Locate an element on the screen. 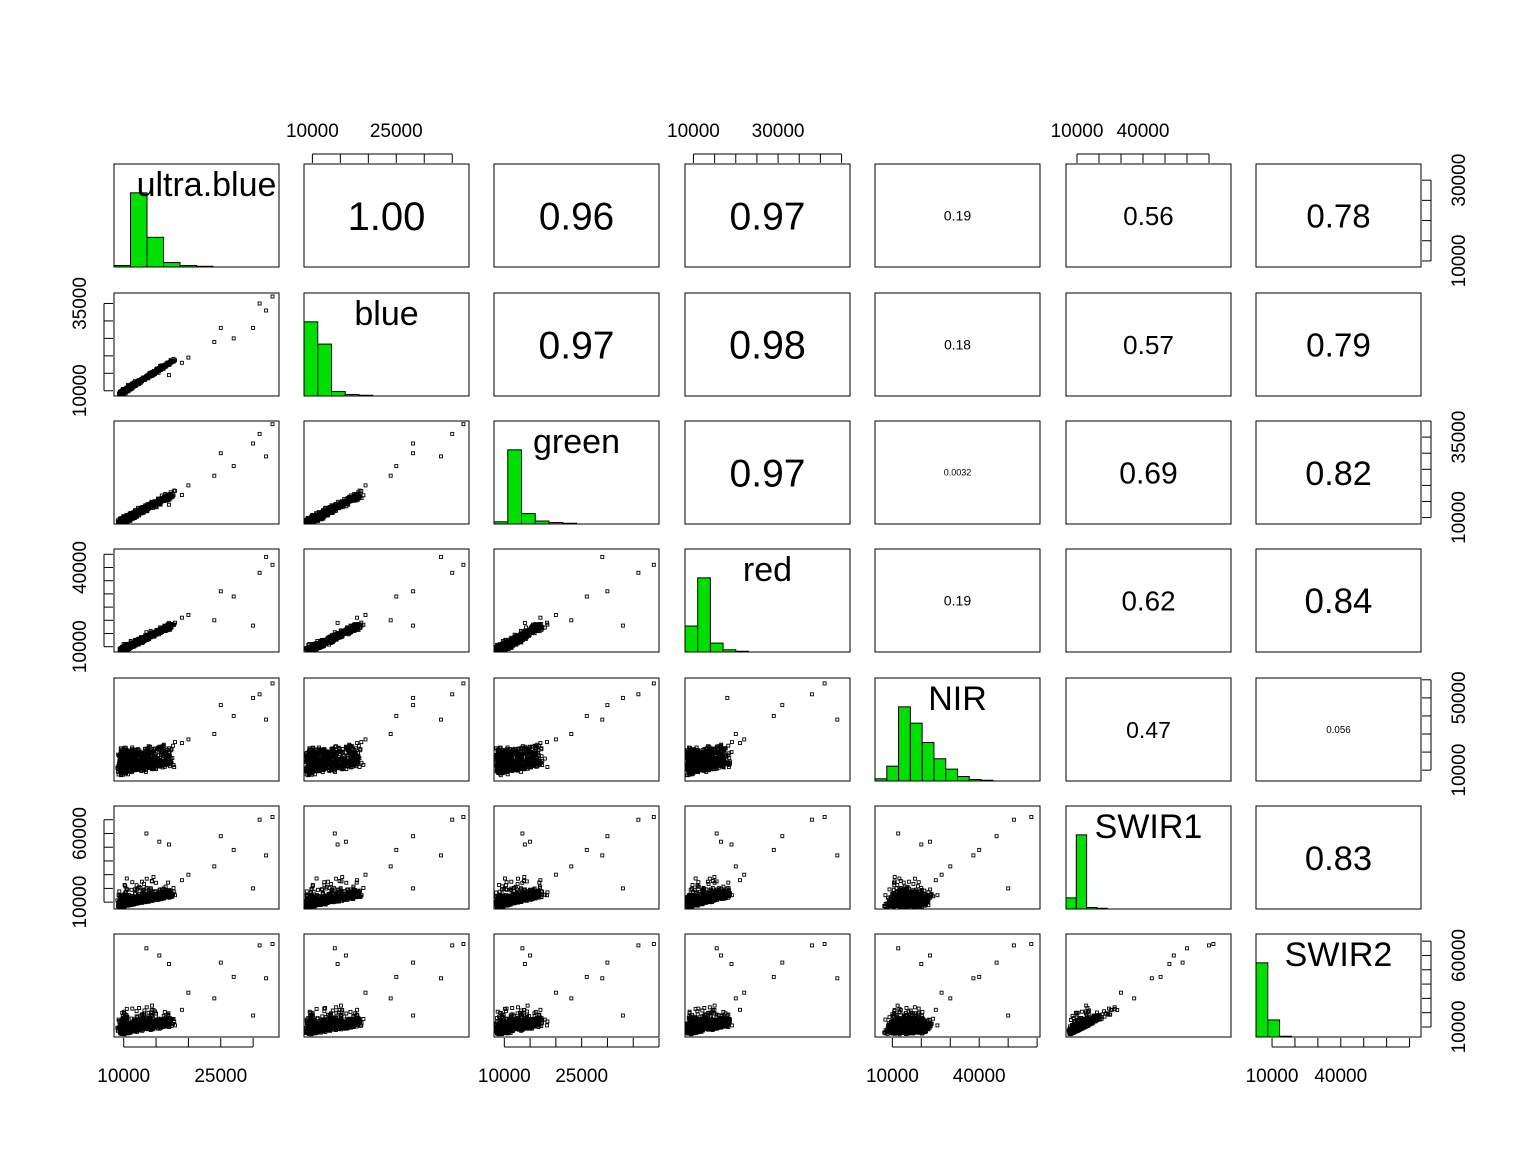 The width and height of the screenshot is (1536, 1152). panel-0-3: 0.97 is located at coordinates (767, 215).